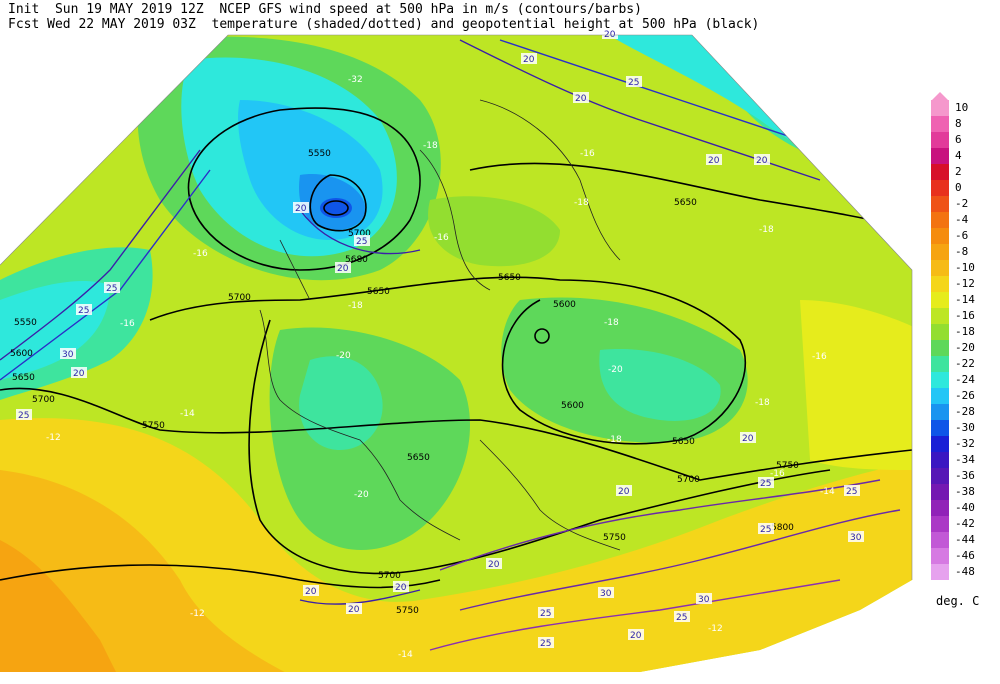 Image resolution: width=1000 pixels, height=684 pixels. I want to click on legend-label: -4, so click(962, 219).